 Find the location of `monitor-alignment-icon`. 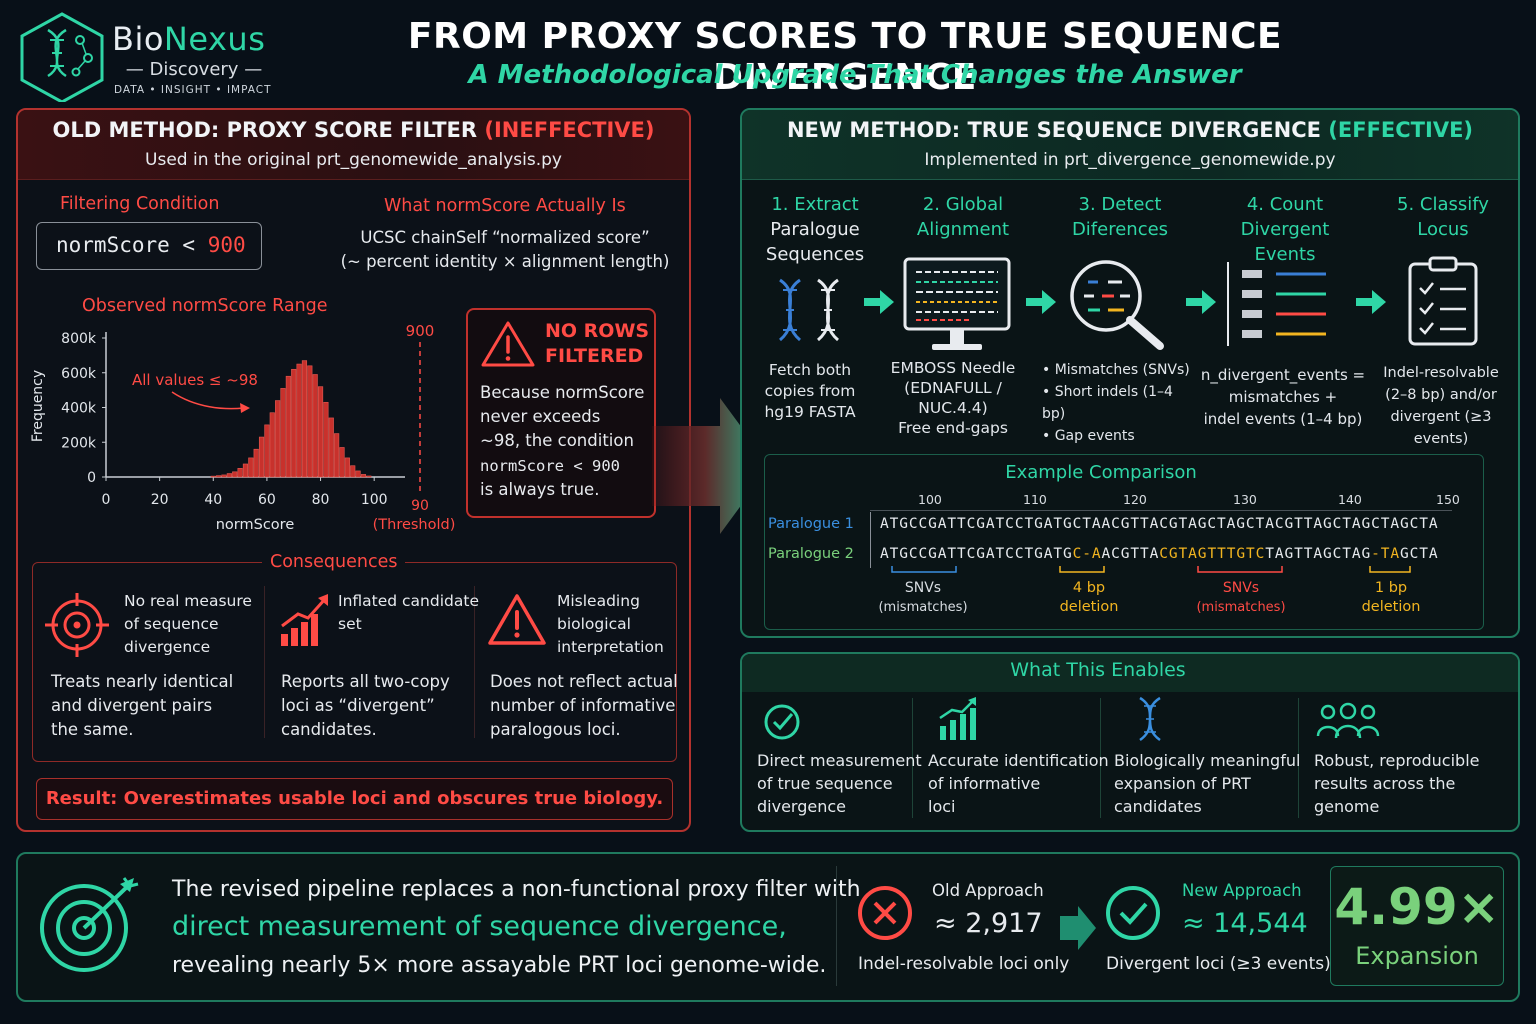

monitor-alignment-icon is located at coordinates (957, 303).